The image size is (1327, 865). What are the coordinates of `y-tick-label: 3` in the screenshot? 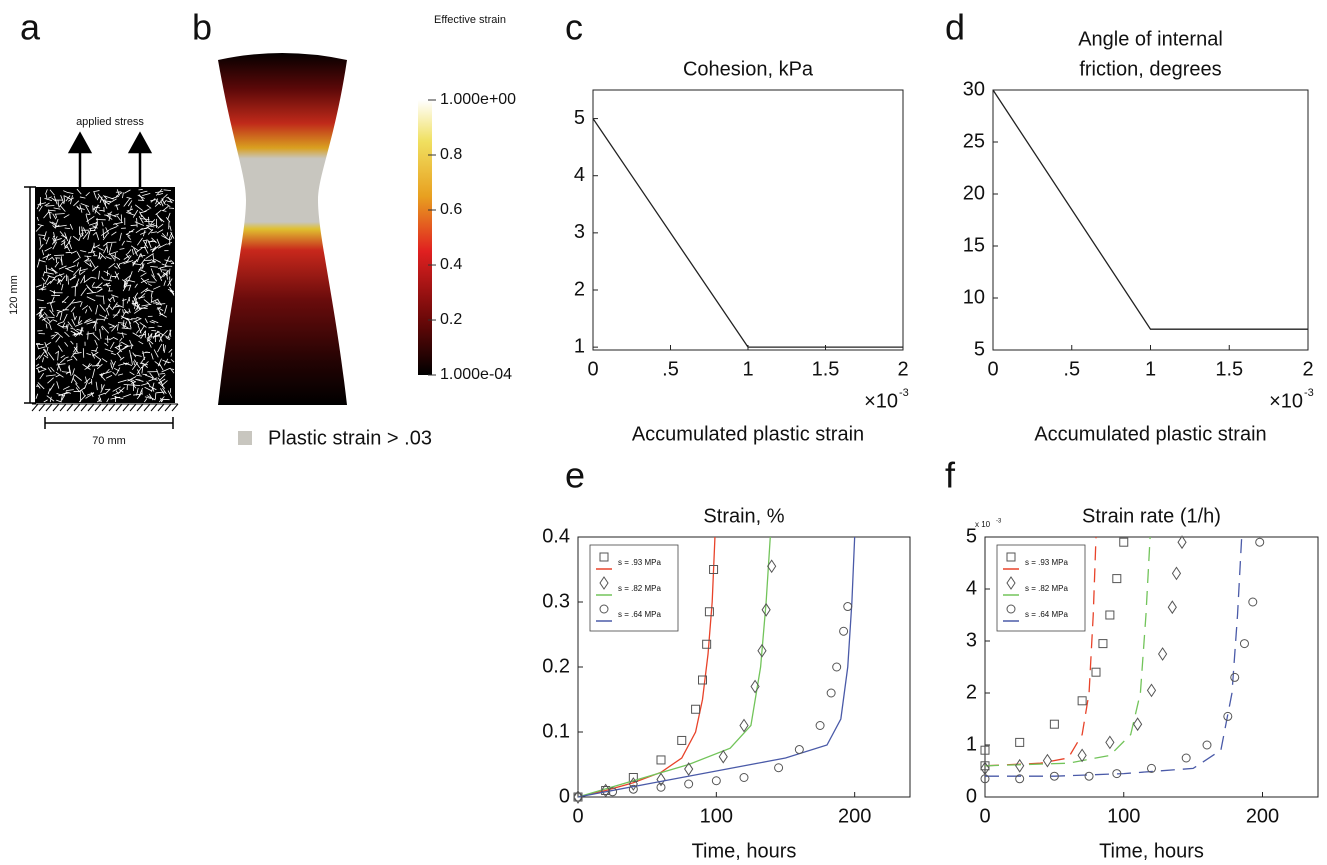 It's located at (579, 232).